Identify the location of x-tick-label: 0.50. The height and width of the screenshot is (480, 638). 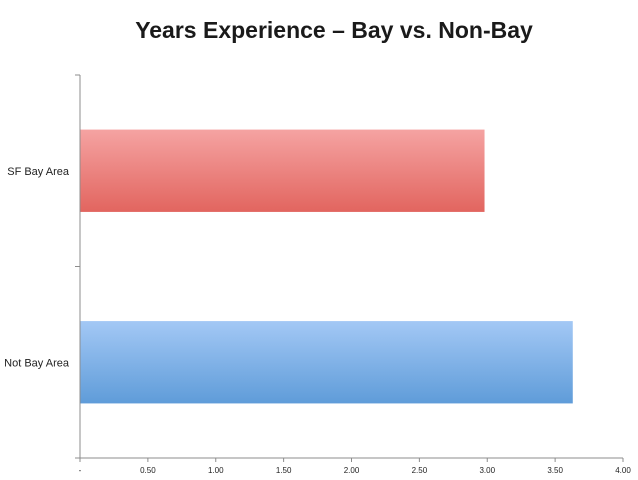
(148, 470).